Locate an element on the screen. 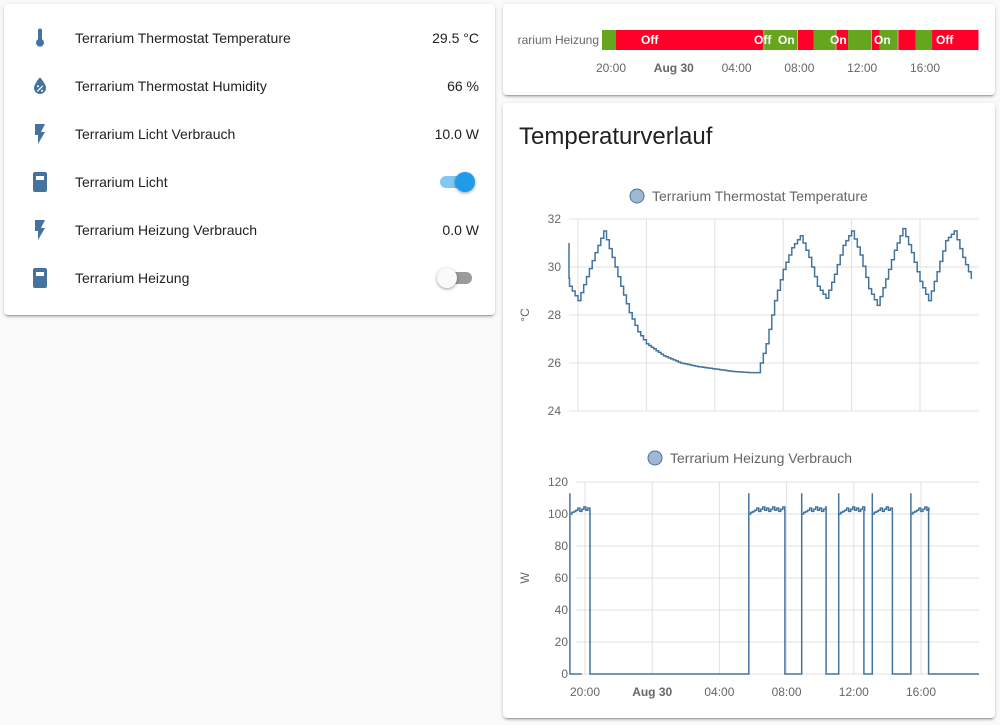 Image resolution: width=1000 pixels, height=725 pixels. entity-row-terrarium-thermostat-temperature: Terrarium Thermostat Temperature 29.5 °C is located at coordinates (249, 38).